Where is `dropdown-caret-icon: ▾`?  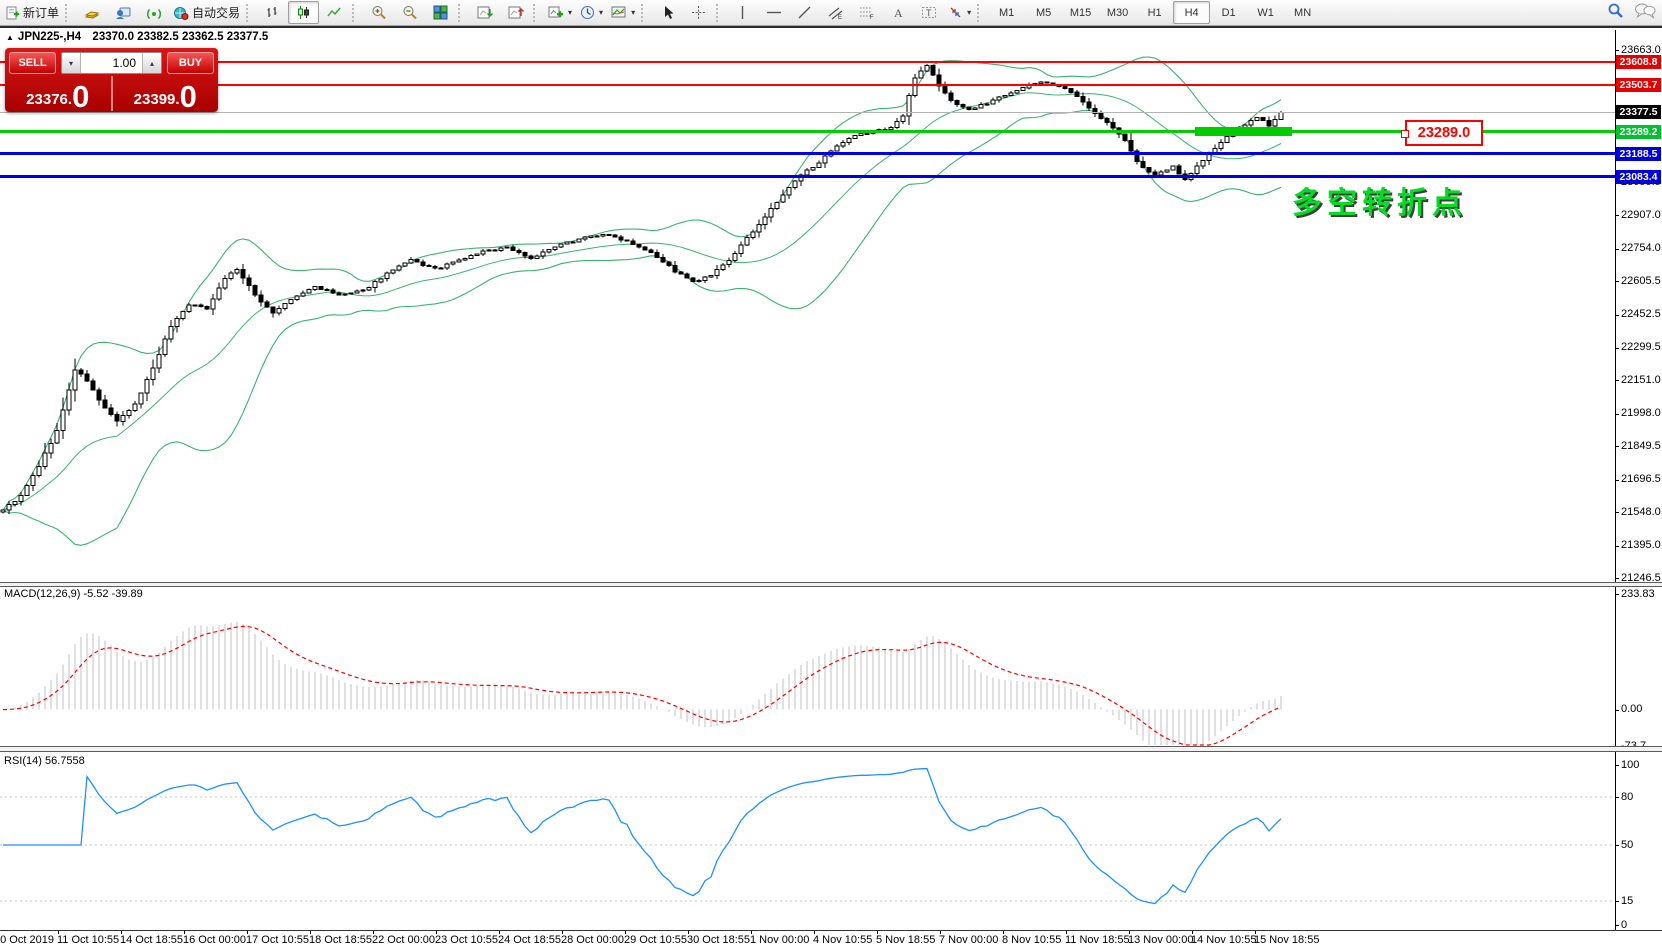 dropdown-caret-icon: ▾ is located at coordinates (601, 12).